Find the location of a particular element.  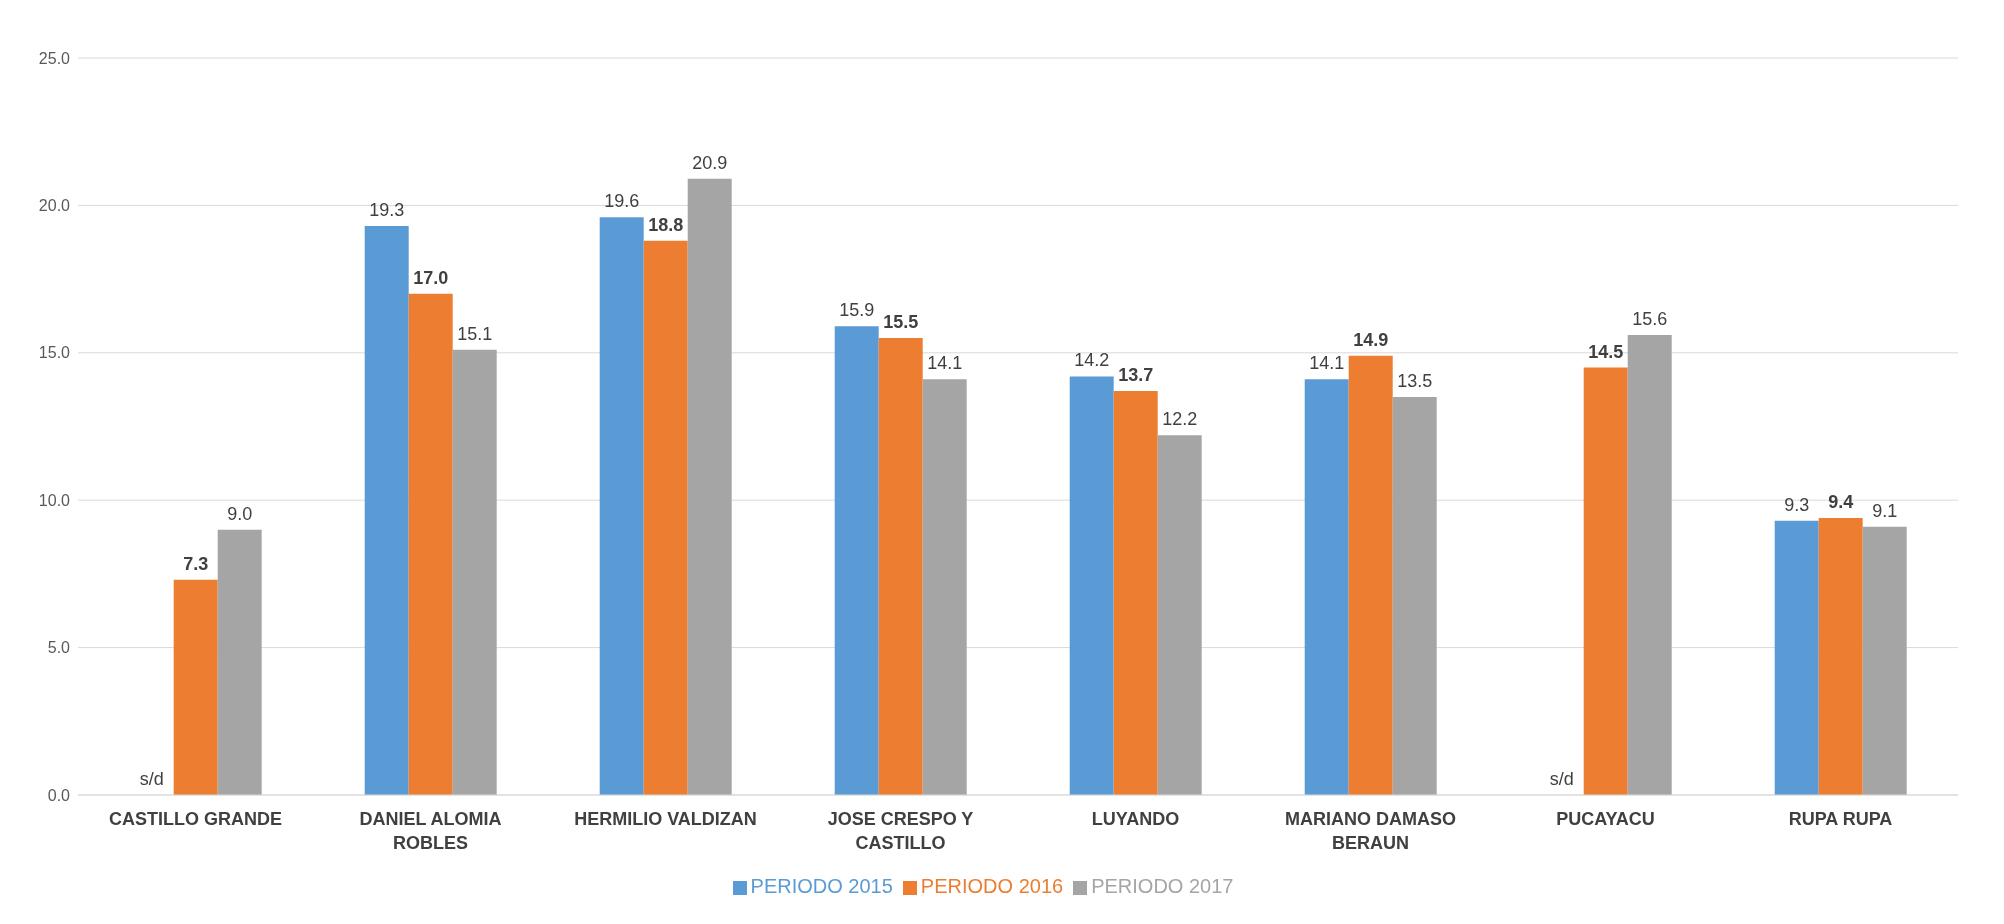

data-label: 14.2 is located at coordinates (1092, 360).